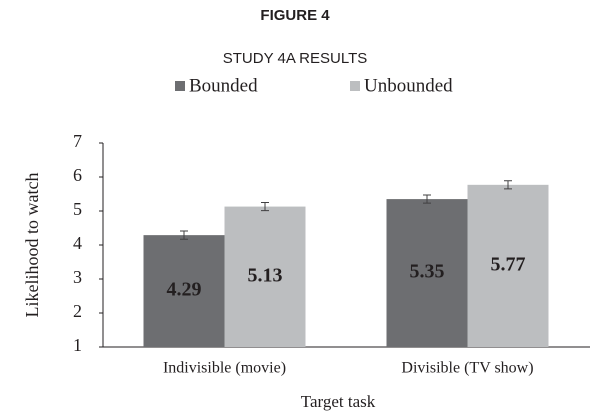 The width and height of the screenshot is (590, 417). Describe the element at coordinates (77, 209) in the screenshot. I see `y-tick-label: 5` at that location.